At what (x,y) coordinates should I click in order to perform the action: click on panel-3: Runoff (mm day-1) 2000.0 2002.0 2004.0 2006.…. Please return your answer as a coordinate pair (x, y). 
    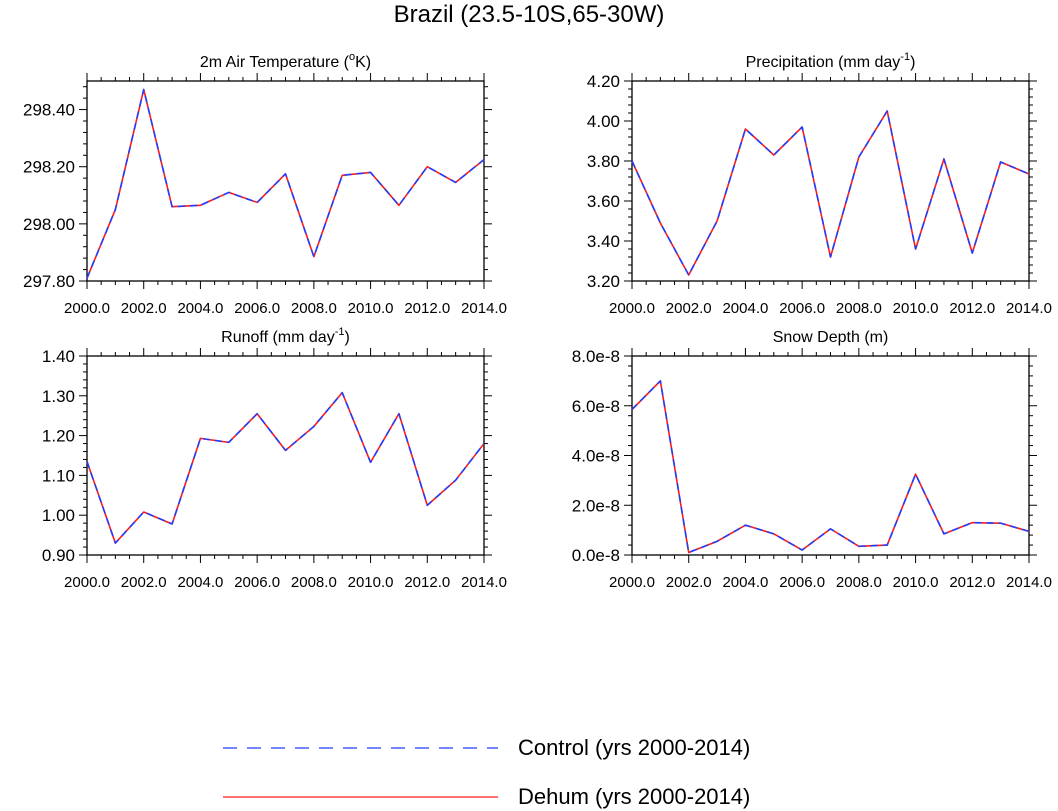
    Looking at the image, I should click on (274, 458).